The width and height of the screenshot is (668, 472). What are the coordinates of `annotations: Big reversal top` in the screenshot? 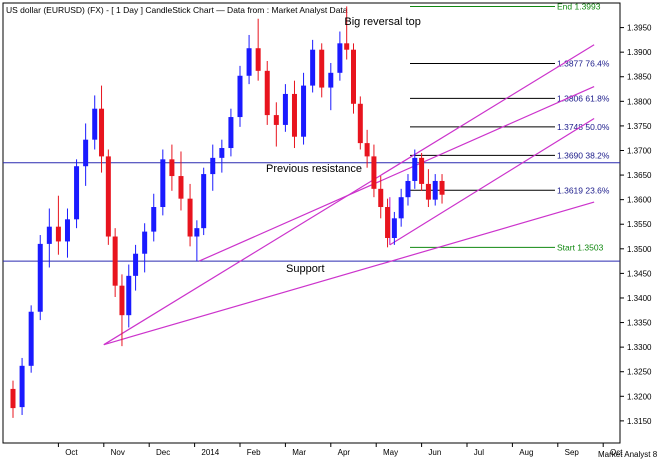 It's located at (382, 22).